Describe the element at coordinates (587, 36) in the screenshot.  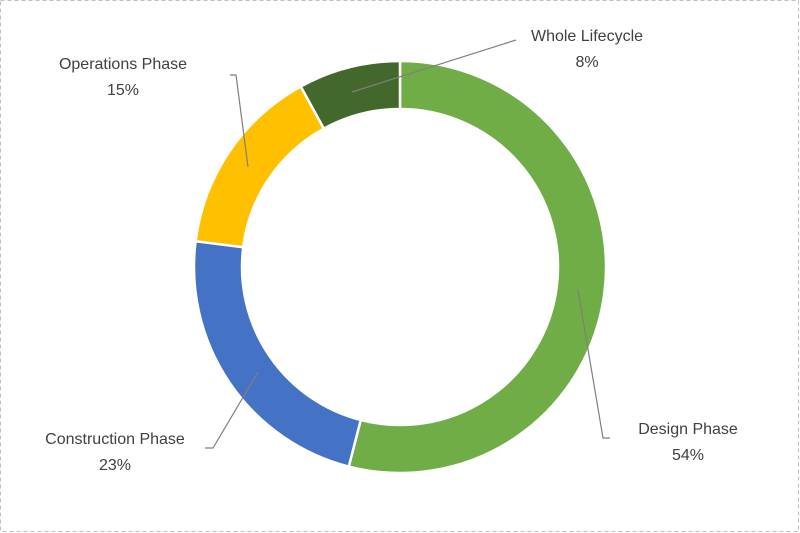
I see `slice-label: Whole Lifecycle` at that location.